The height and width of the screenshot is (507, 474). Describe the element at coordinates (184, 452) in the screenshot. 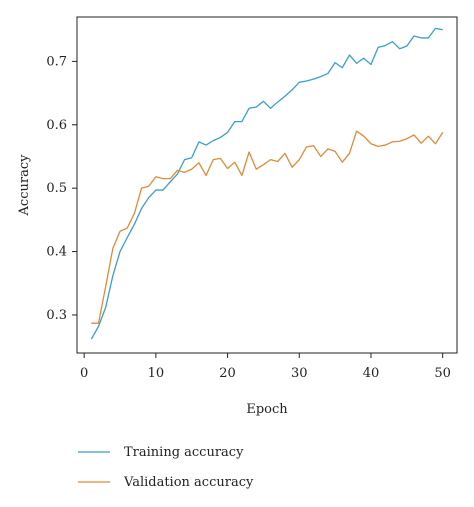

I see `legend-label-training: Training accuracy` at that location.